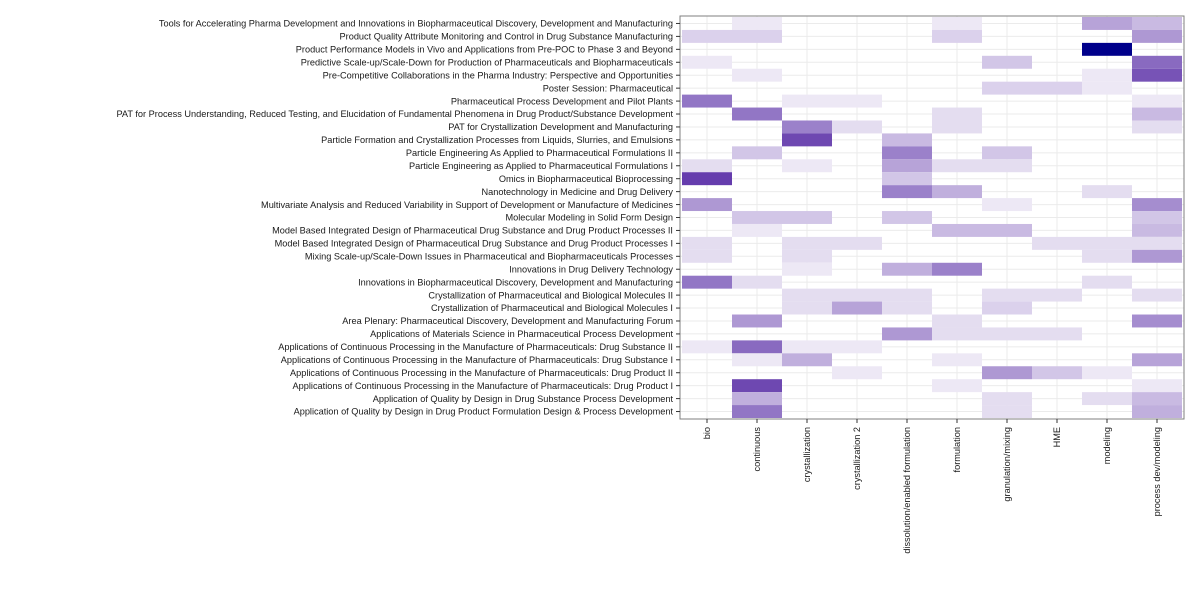 Image resolution: width=1200 pixels, height=600 pixels. I want to click on x-tick-label: formulation, so click(957, 449).